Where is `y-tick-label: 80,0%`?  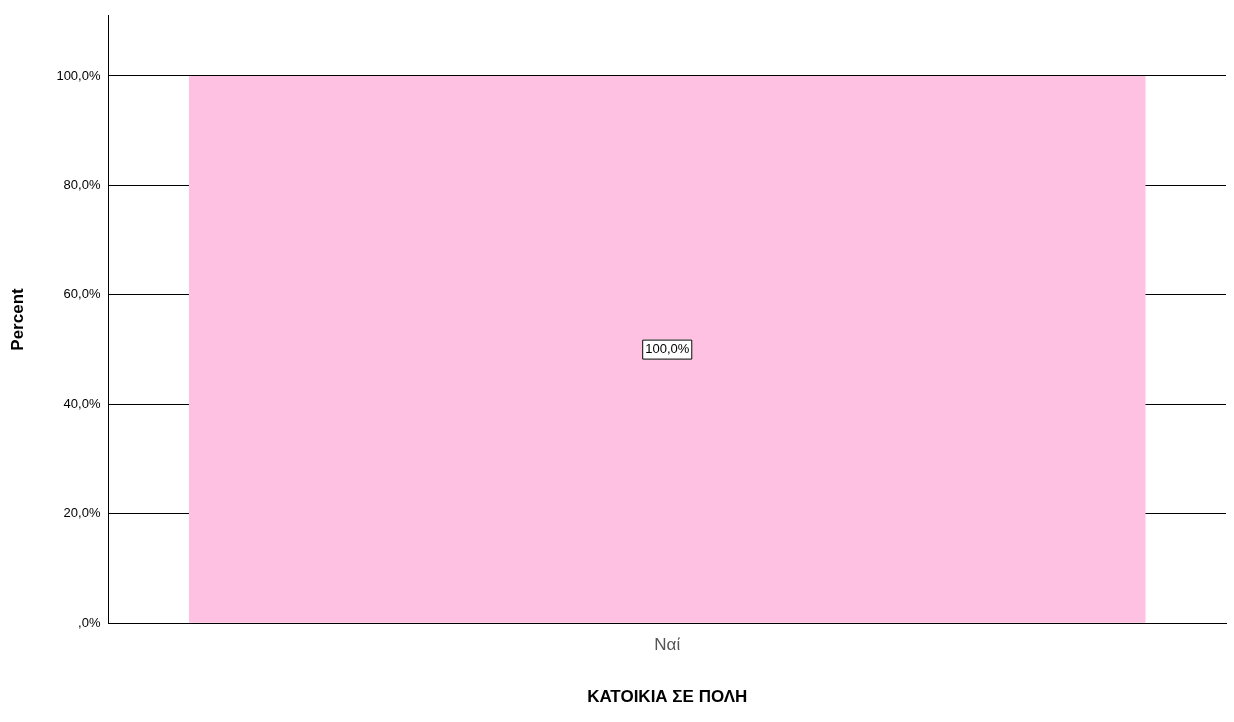
y-tick-label: 80,0% is located at coordinates (82, 185).